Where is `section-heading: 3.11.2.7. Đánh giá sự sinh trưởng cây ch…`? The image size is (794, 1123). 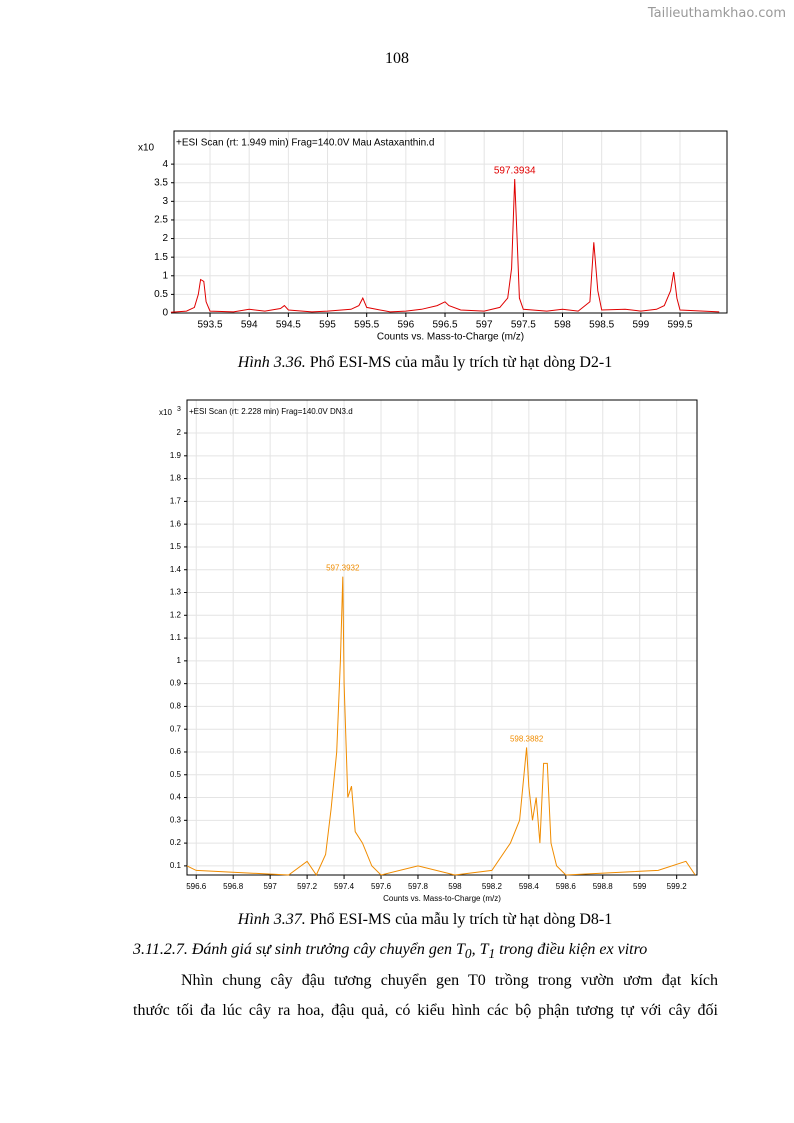 section-heading: 3.11.2.7. Đánh giá sự sinh trưởng cây ch… is located at coordinates (390, 951).